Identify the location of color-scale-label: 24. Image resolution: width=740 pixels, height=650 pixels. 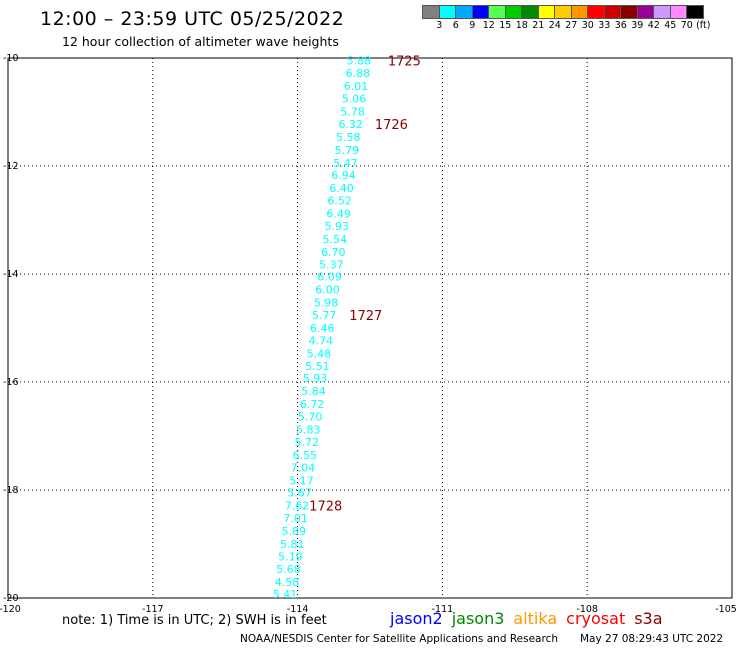
(554, 25).